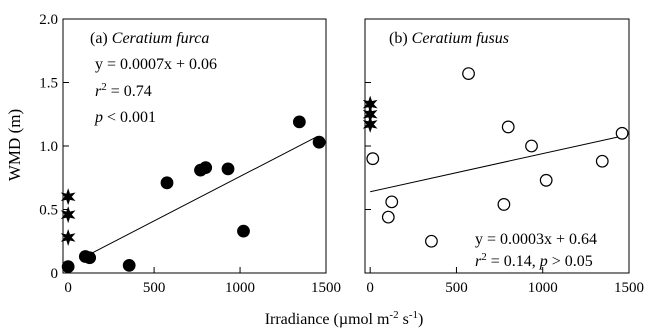  What do you see at coordinates (48, 211) in the screenshot?
I see `y-tick-label-1: 0.5` at bounding box center [48, 211].